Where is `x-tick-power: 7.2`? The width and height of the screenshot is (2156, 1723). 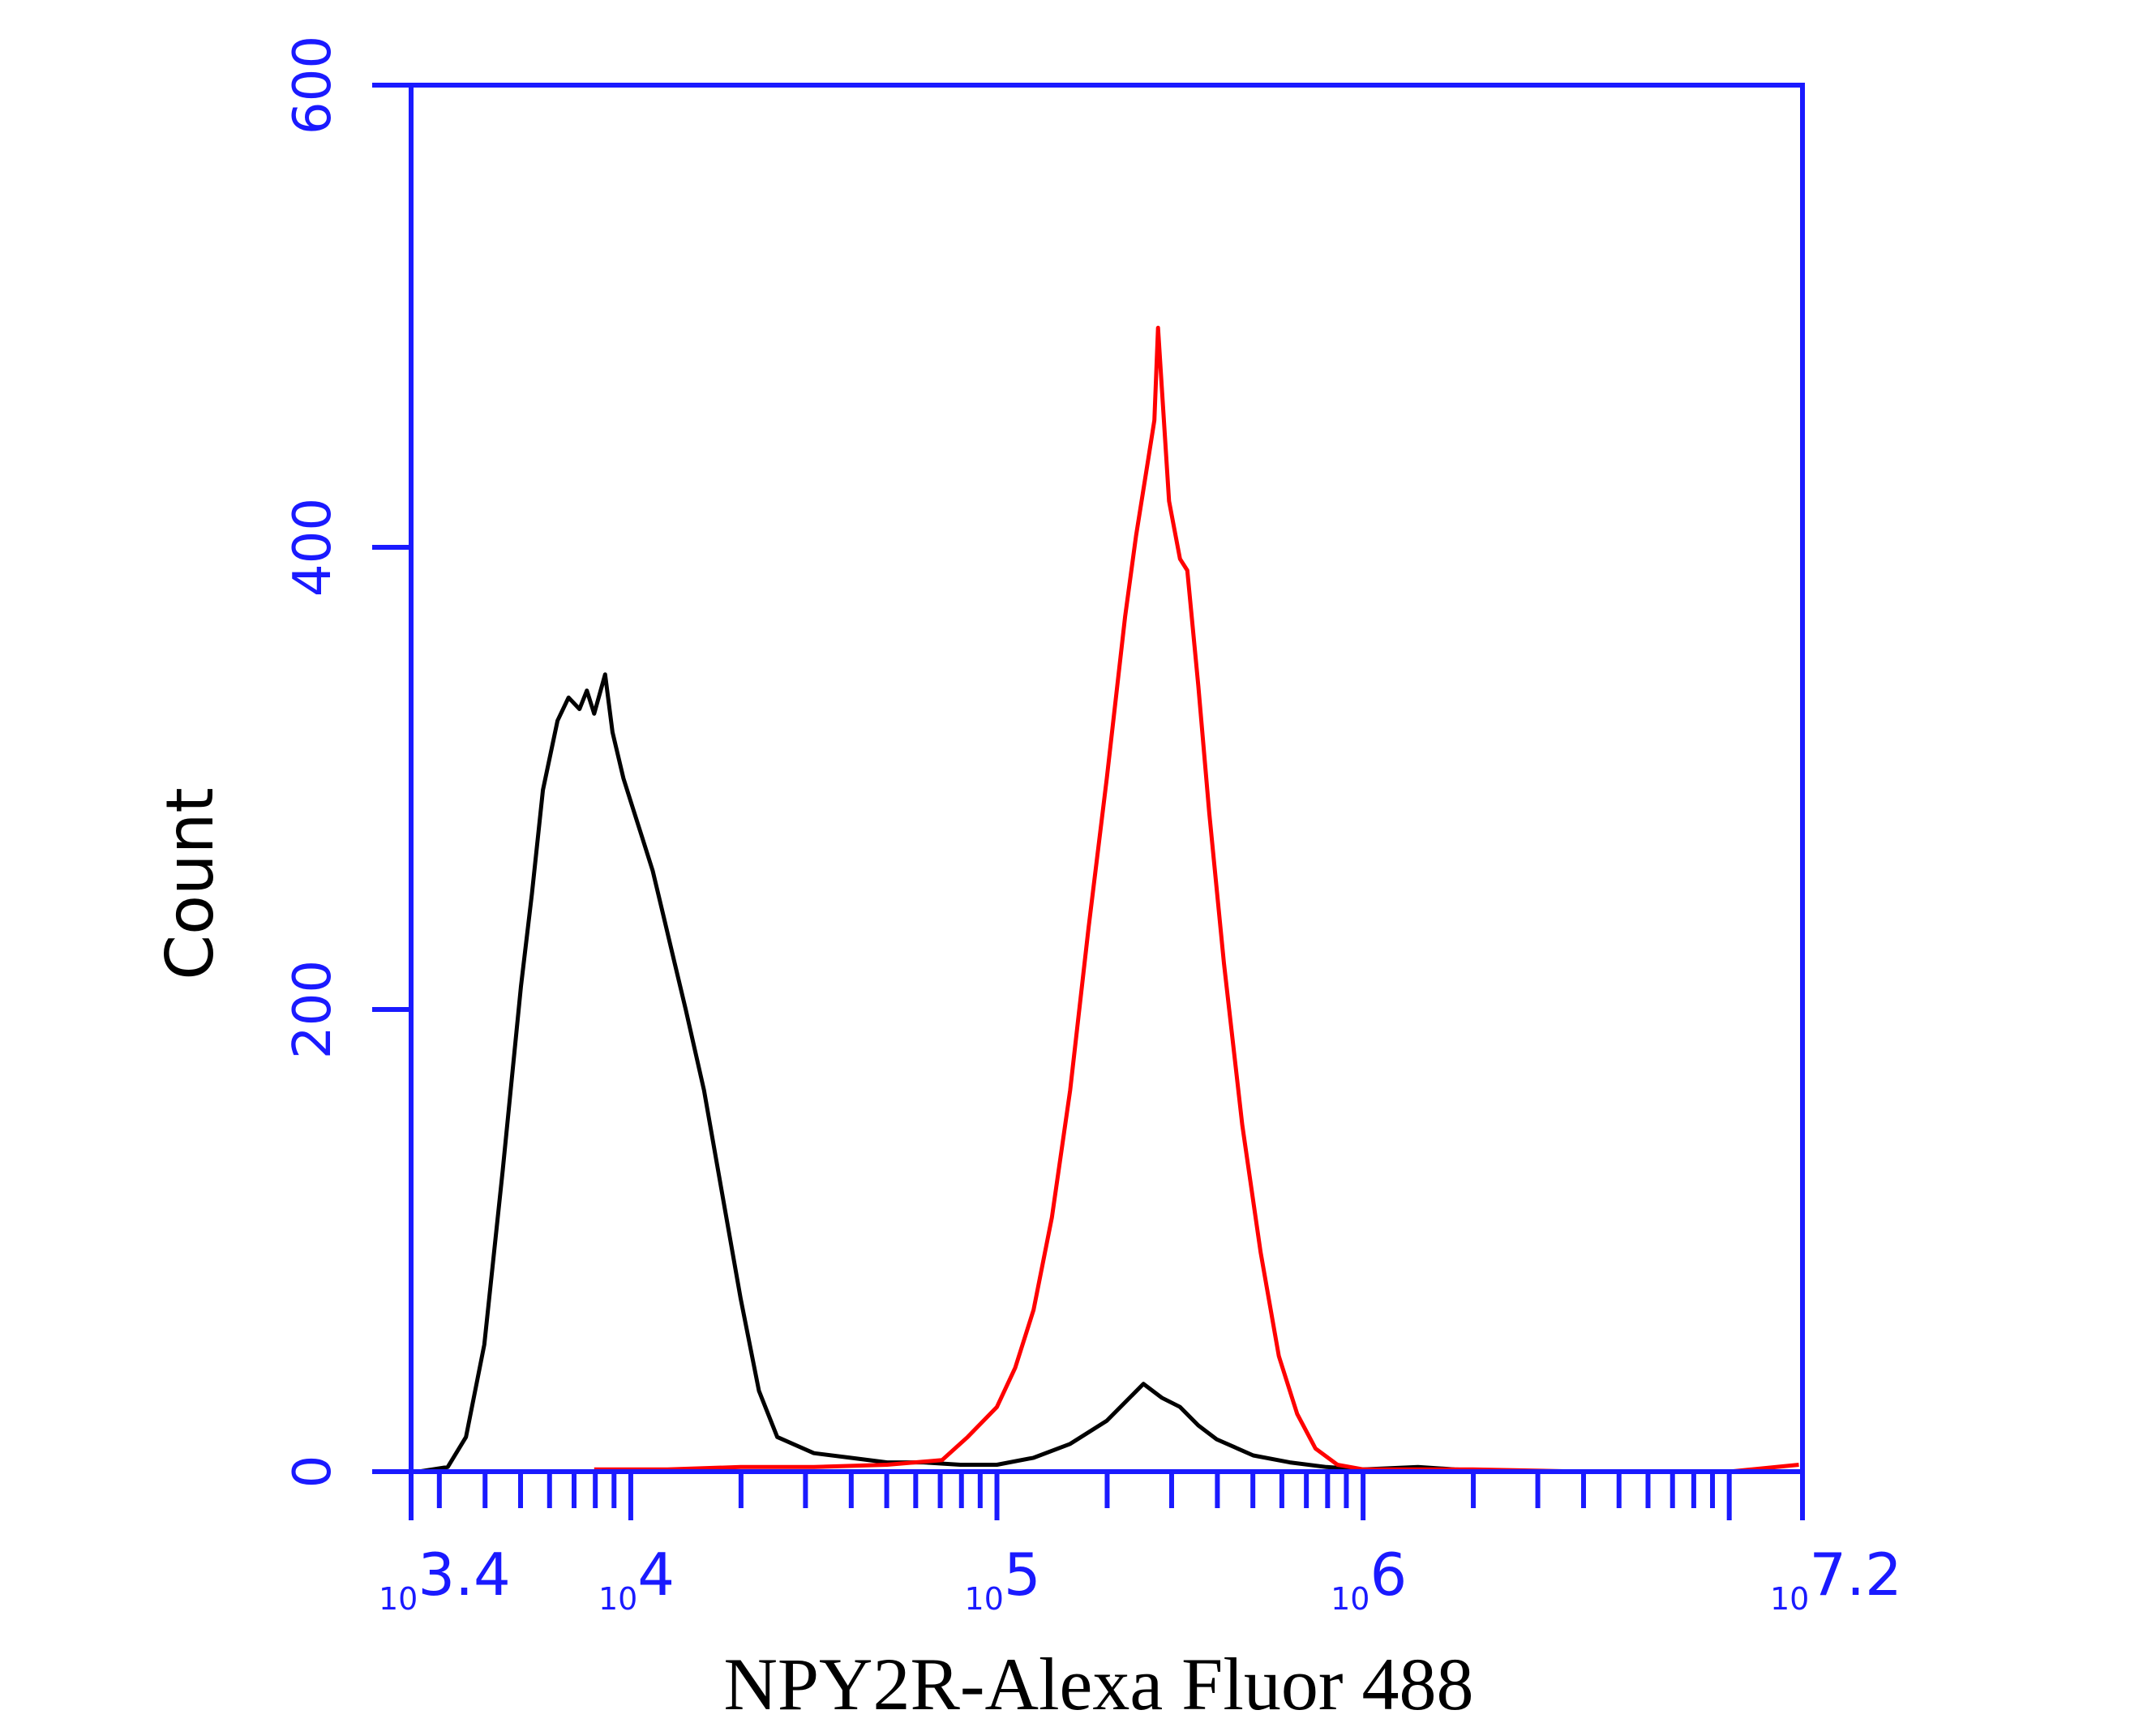 x-tick-power: 7.2 is located at coordinates (1855, 1575).